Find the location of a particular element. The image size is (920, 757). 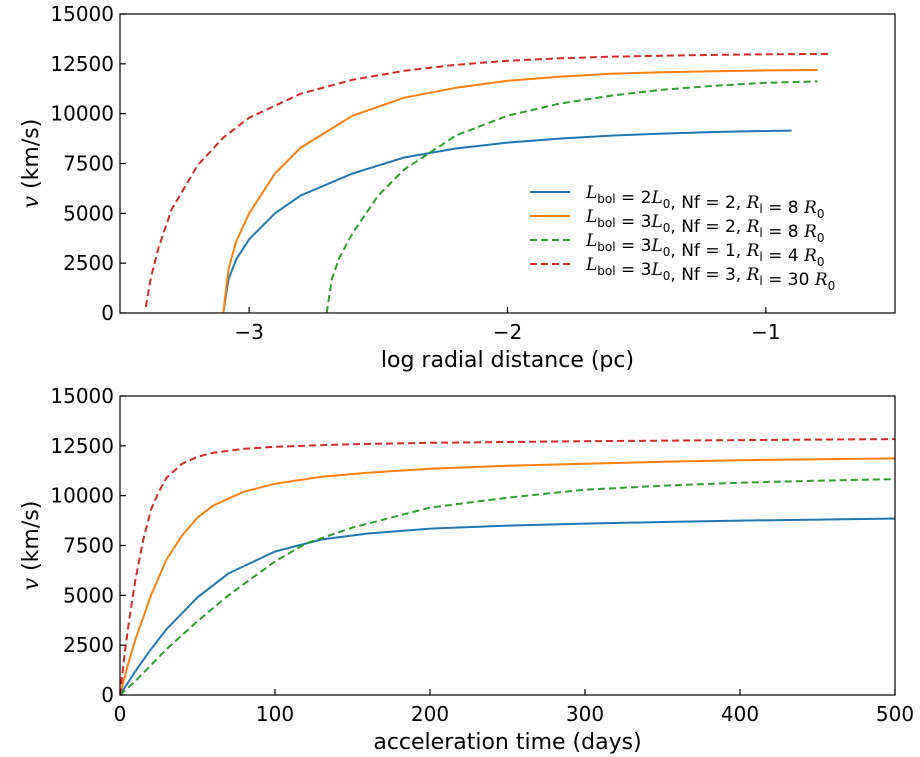

x-tick-label: 0 is located at coordinates (120, 714).